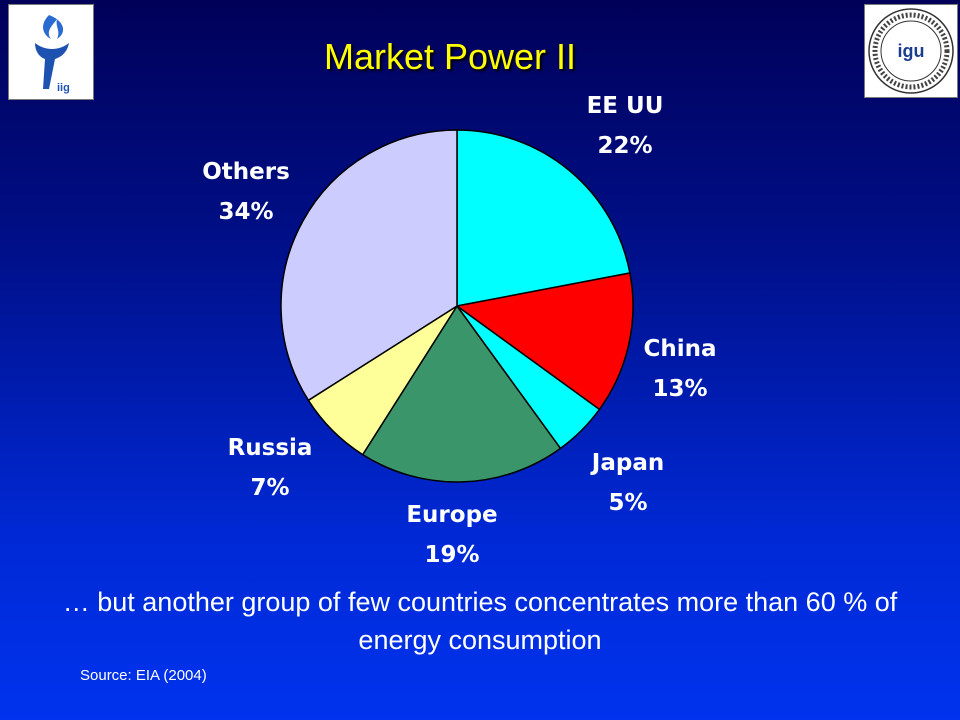 Image resolution: width=960 pixels, height=720 pixels. Describe the element at coordinates (270, 448) in the screenshot. I see `slice-label-russia: Russia` at that location.